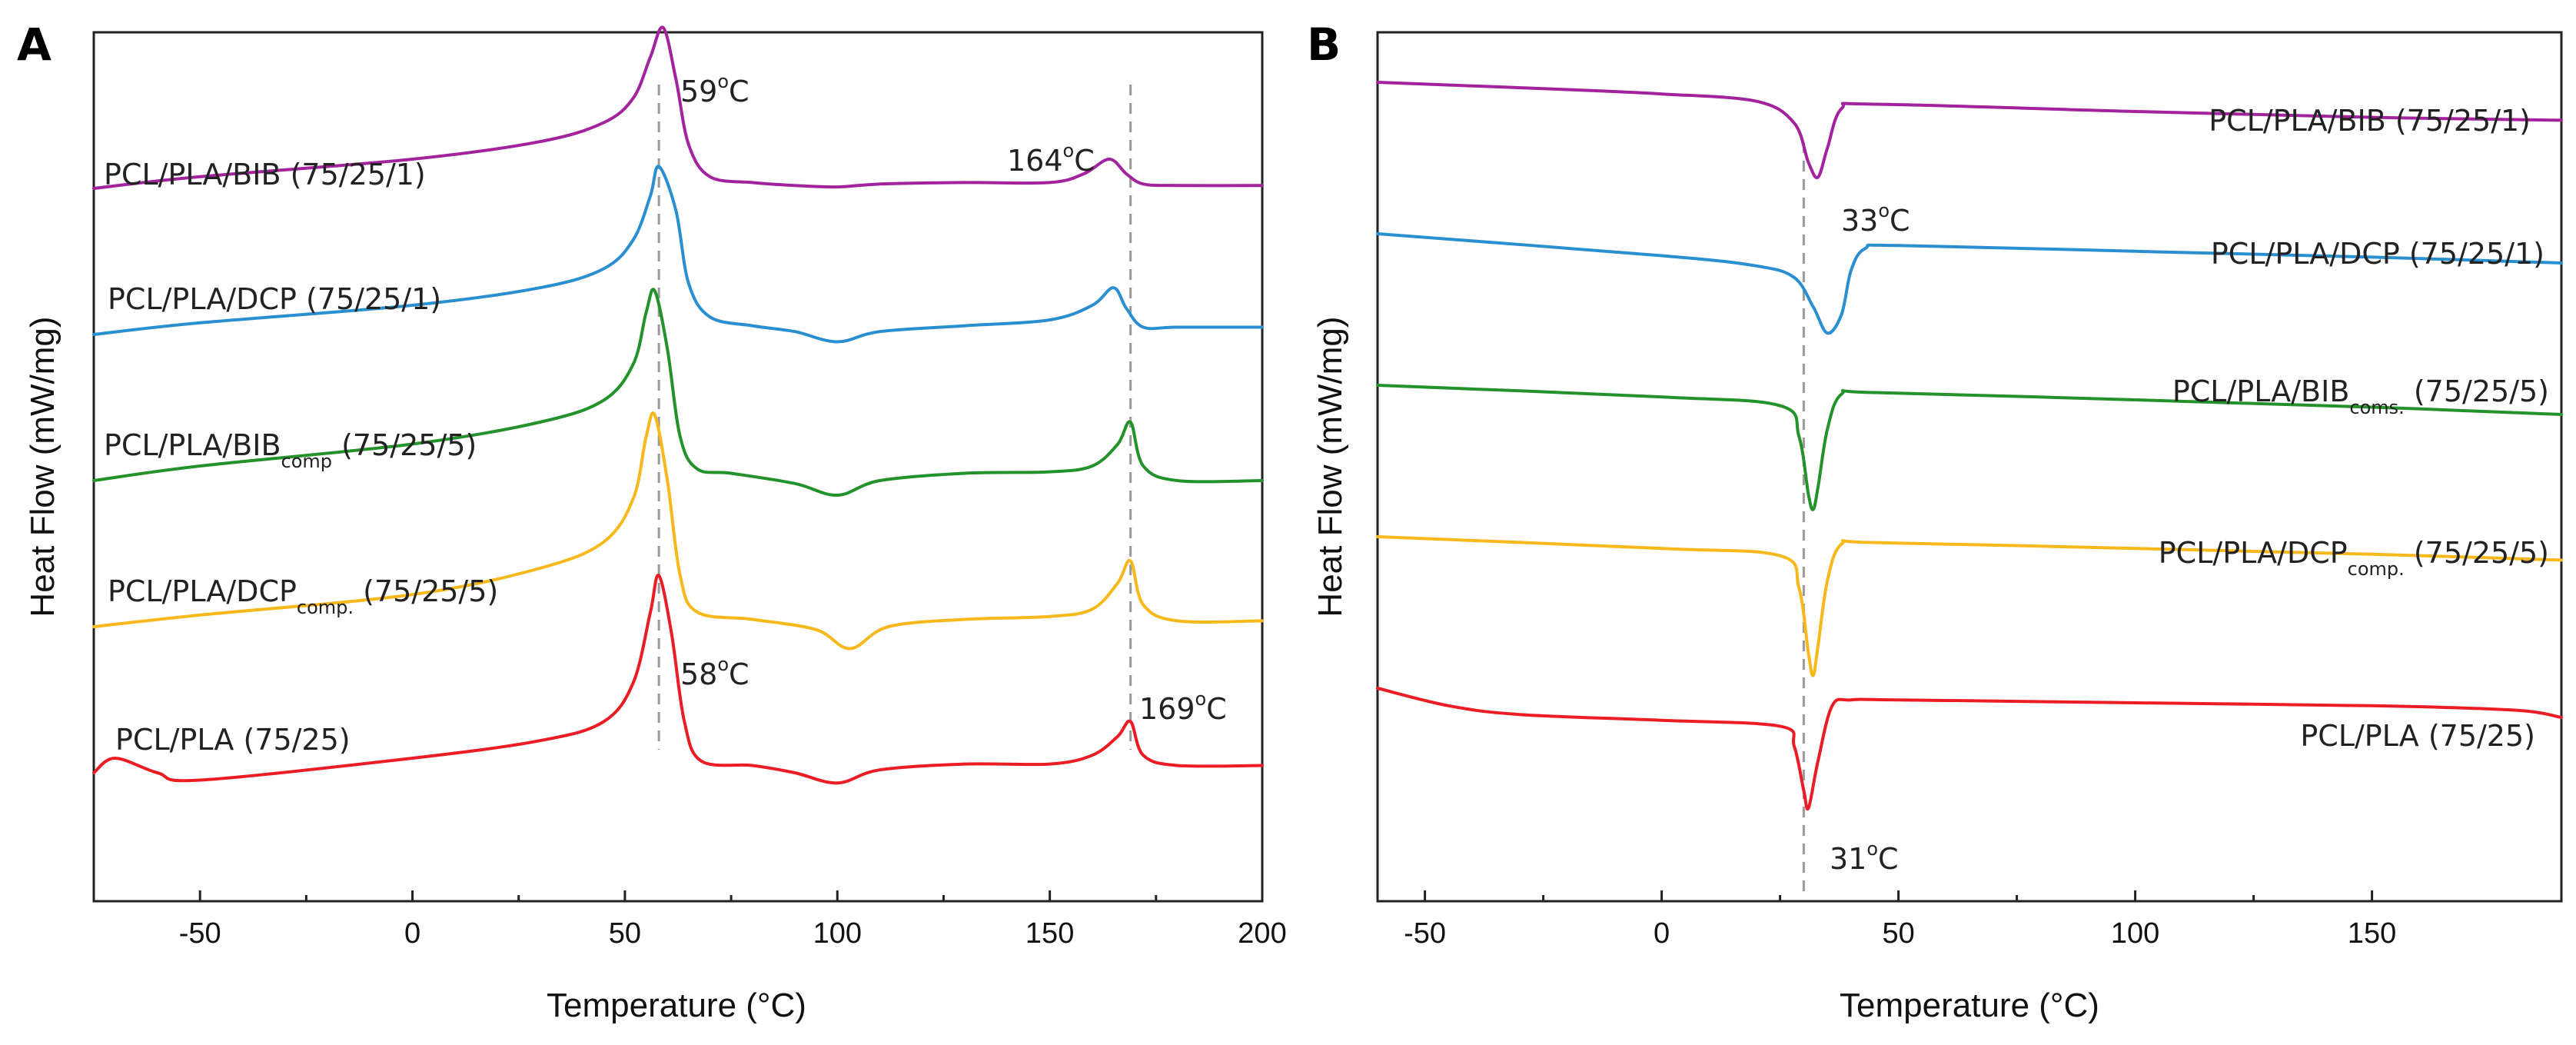 This screenshot has height=1045, width=2576. I want to click on panel-a-guide-lines, so click(894, 417).